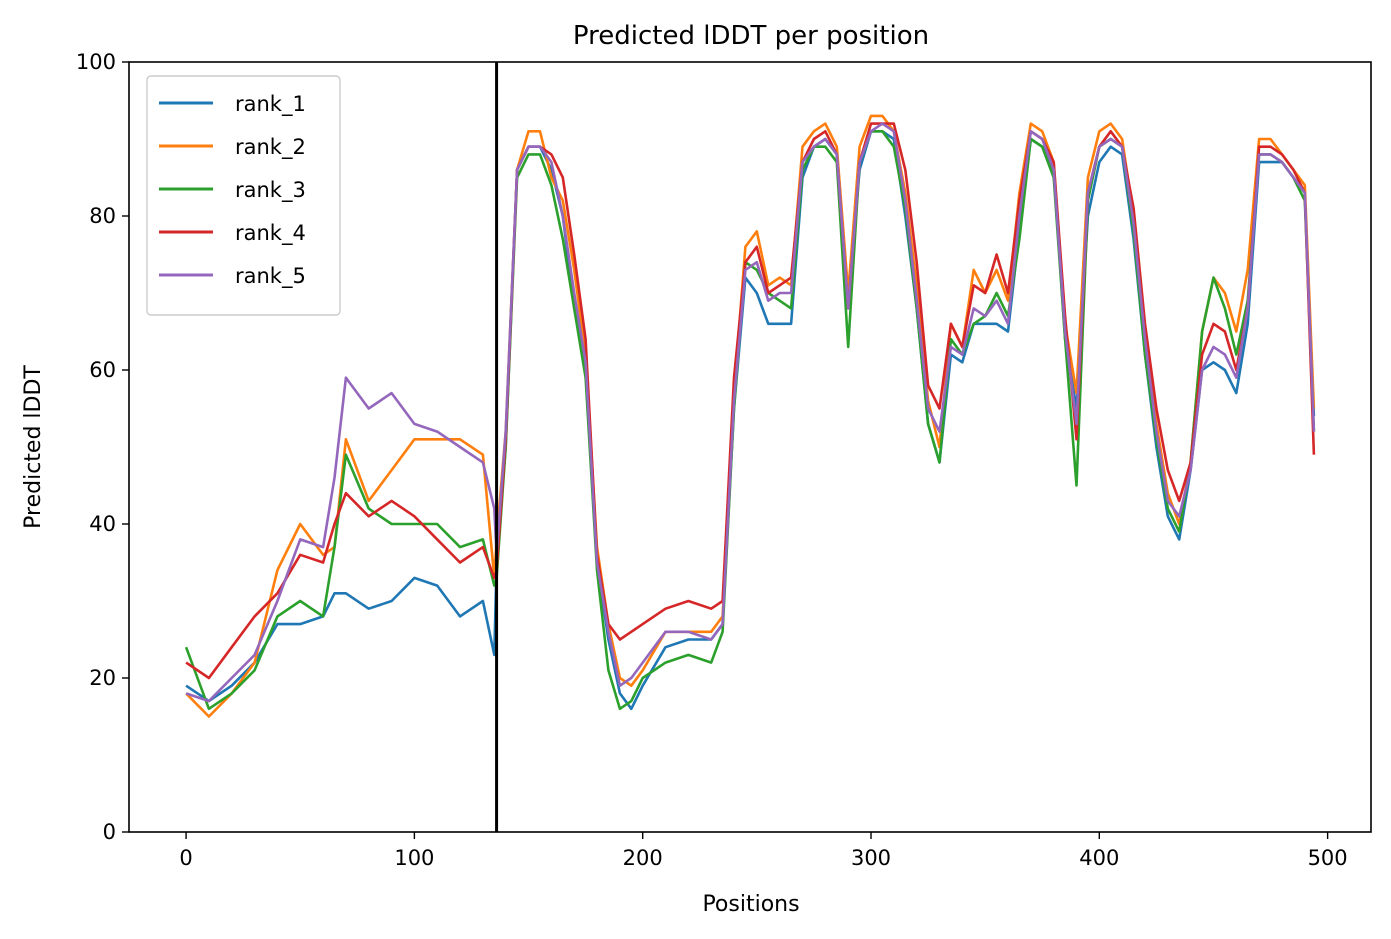 This screenshot has width=1391, height=939. I want to click on x-tick-label: 100, so click(414, 858).